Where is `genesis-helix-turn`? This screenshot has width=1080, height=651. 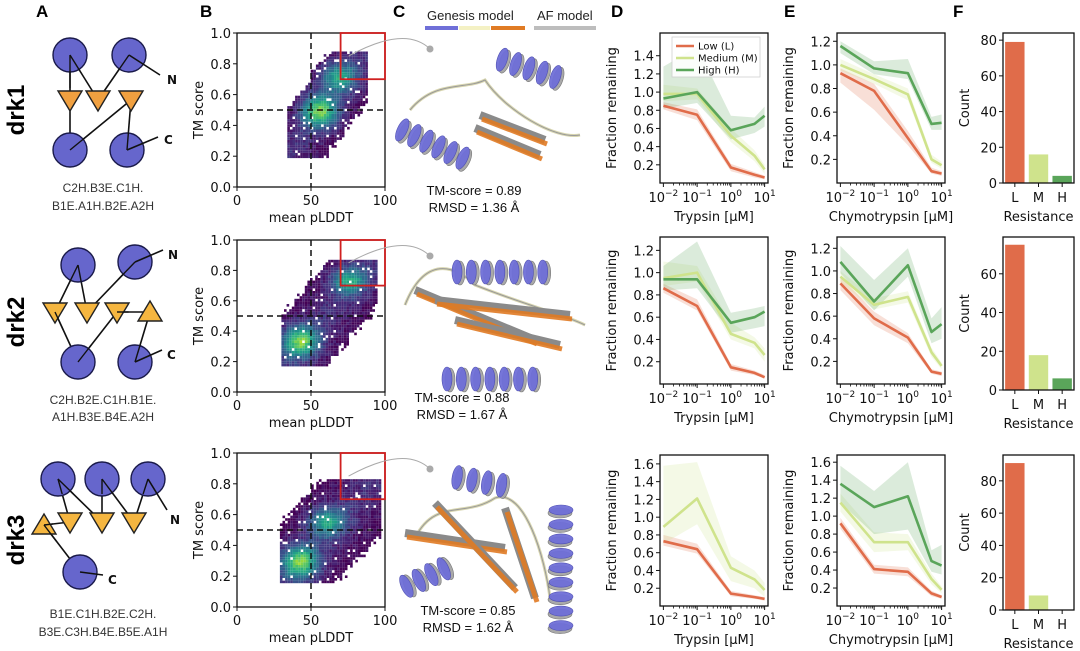
genesis-helix-turn is located at coordinates (514, 272).